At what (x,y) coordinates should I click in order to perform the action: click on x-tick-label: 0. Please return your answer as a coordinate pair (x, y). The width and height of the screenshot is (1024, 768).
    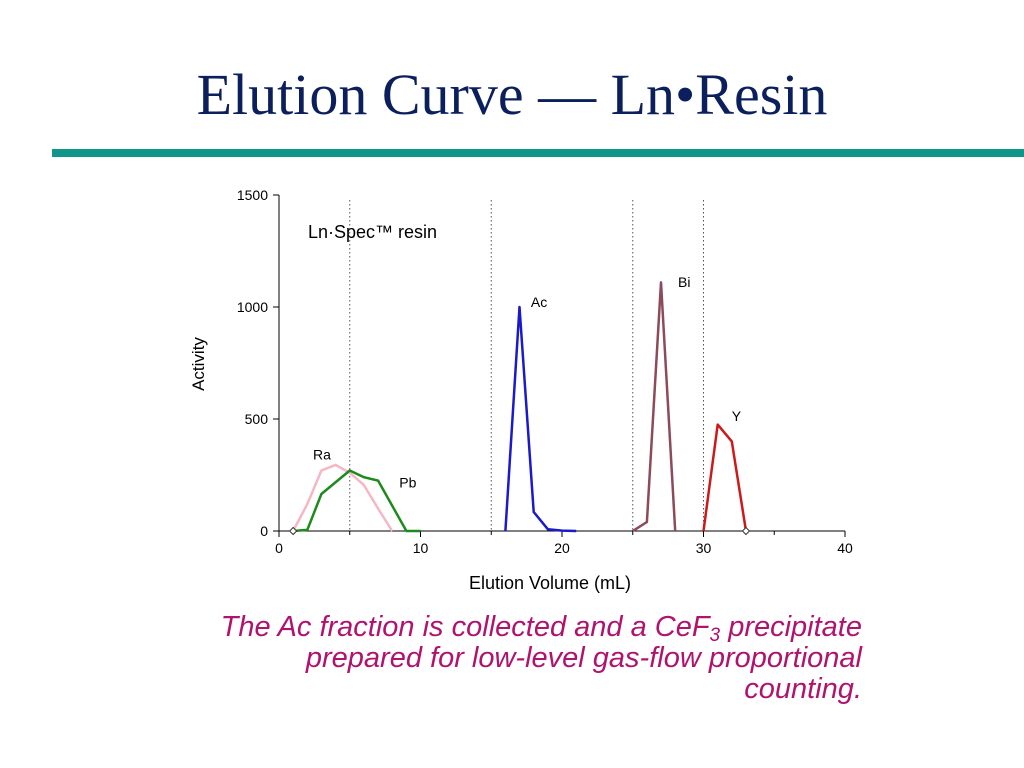
    Looking at the image, I should click on (279, 548).